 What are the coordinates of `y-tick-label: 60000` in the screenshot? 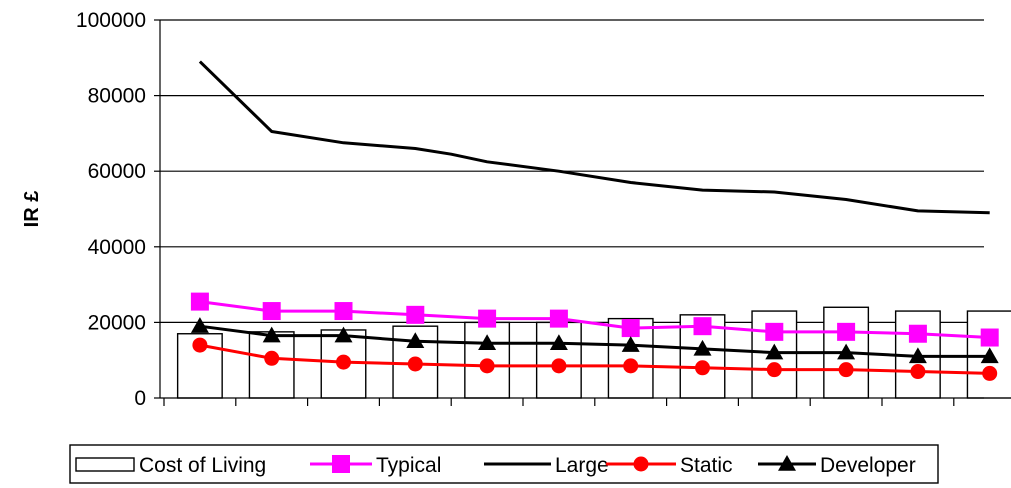 It's located at (117, 171).